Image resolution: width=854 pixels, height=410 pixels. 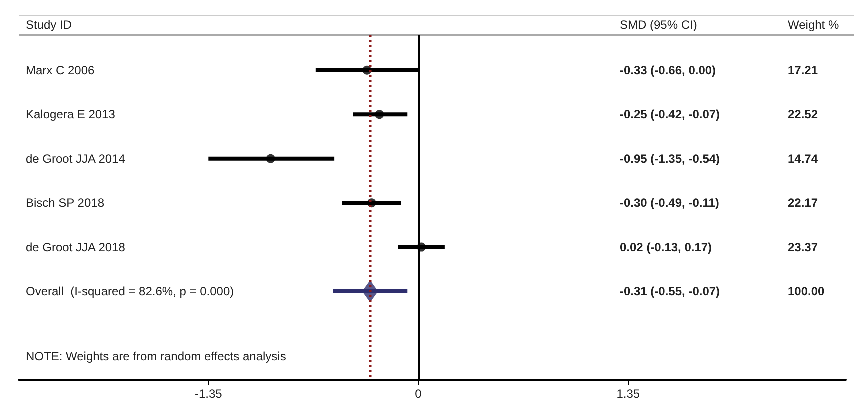 What do you see at coordinates (130, 291) in the screenshot?
I see `y-tick-label: Overall (I-squared = 82.6%, p = 0.000)` at bounding box center [130, 291].